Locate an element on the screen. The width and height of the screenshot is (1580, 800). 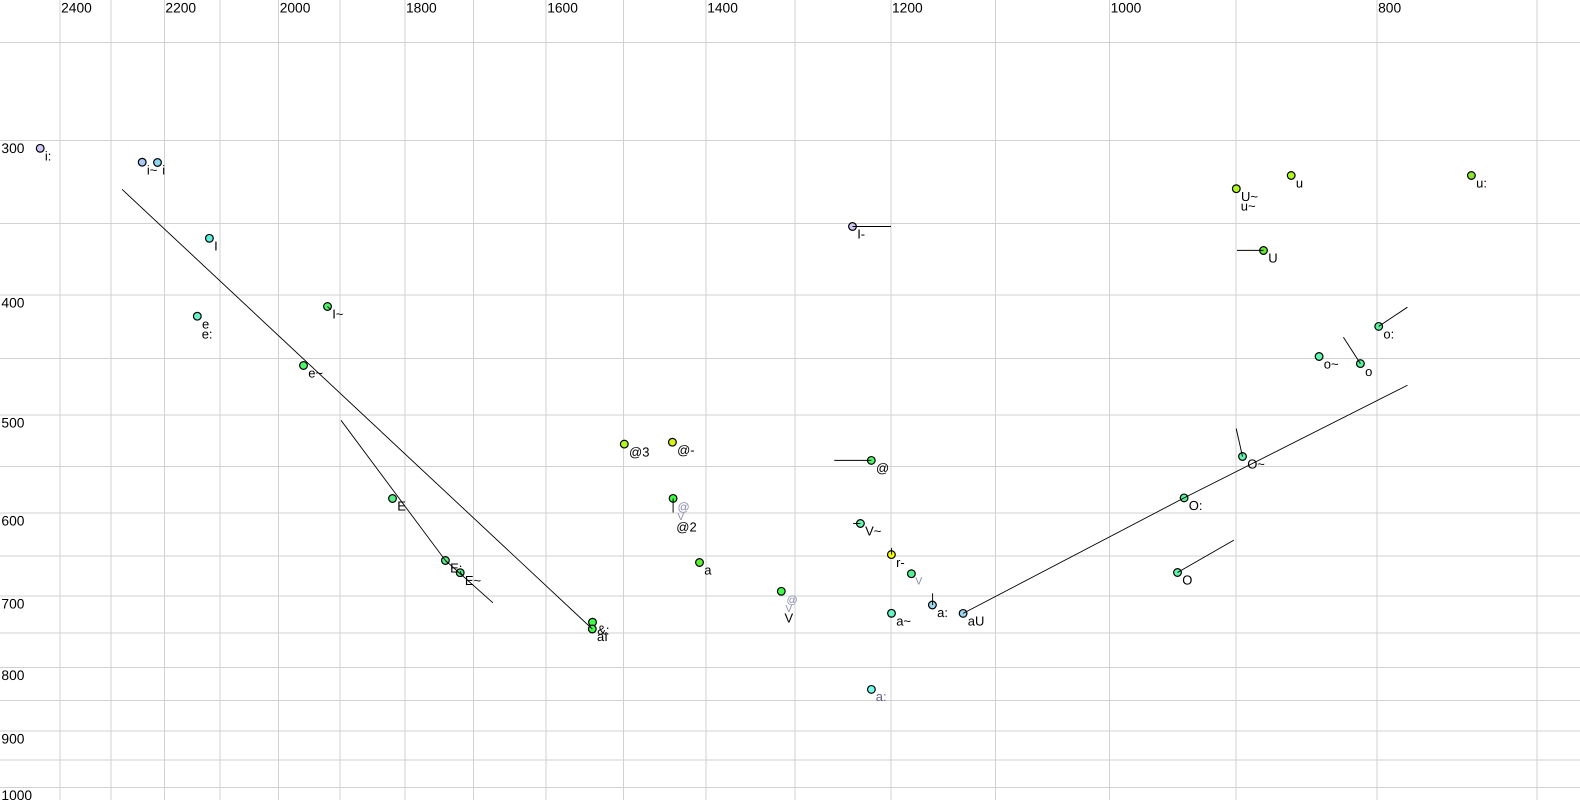
svg-text: I- is located at coordinates (861, 234).